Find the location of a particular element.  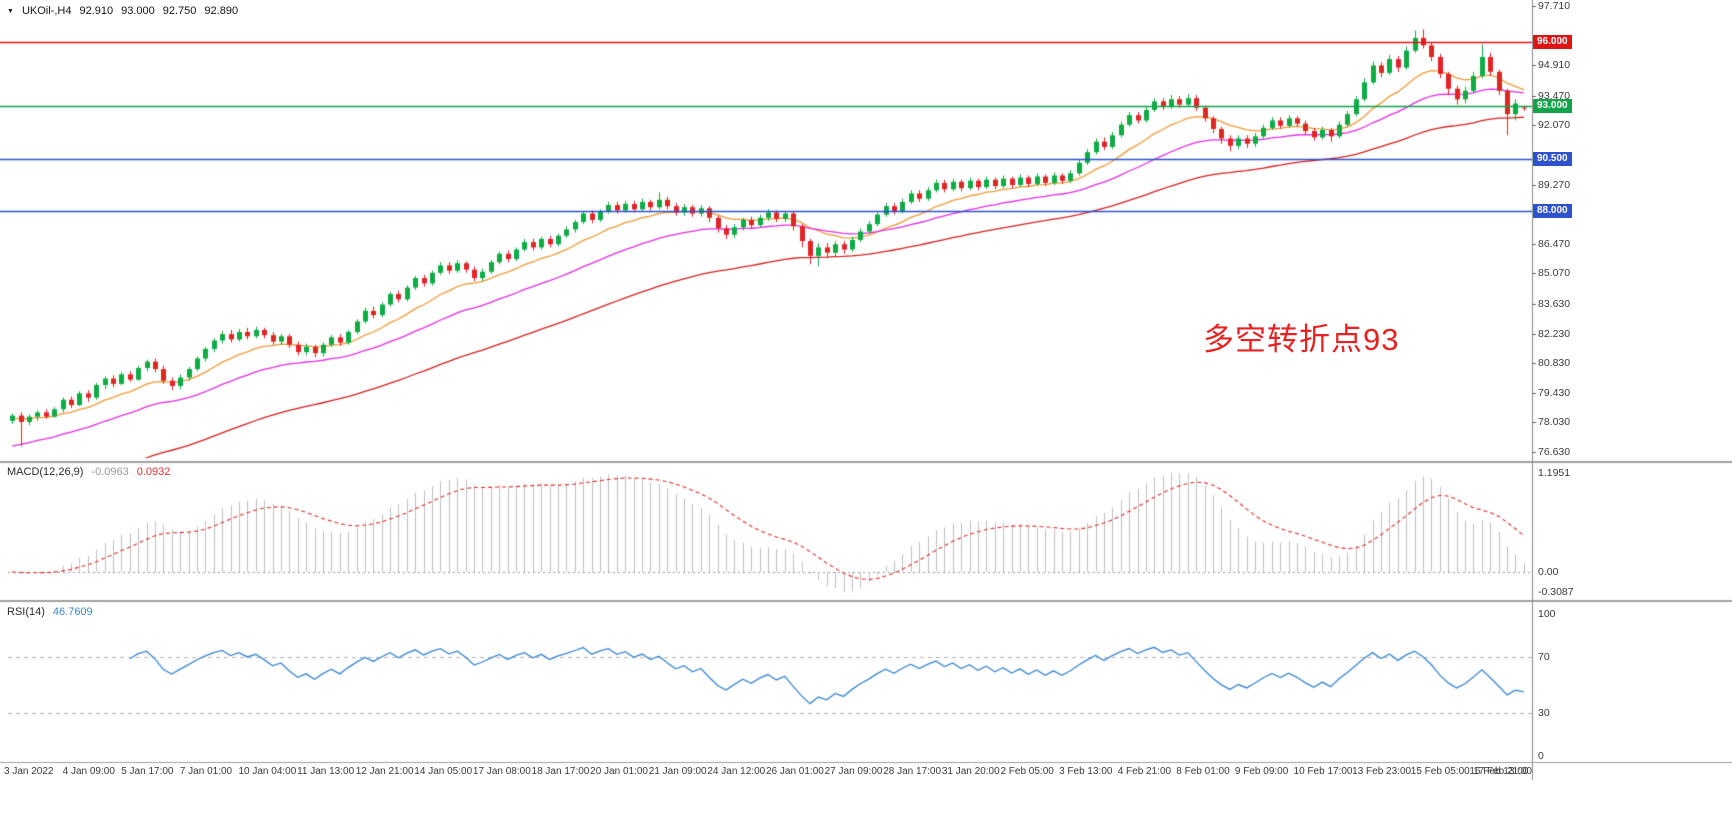

time-axis-label: 14 Jan 05:00 is located at coordinates (443, 771).